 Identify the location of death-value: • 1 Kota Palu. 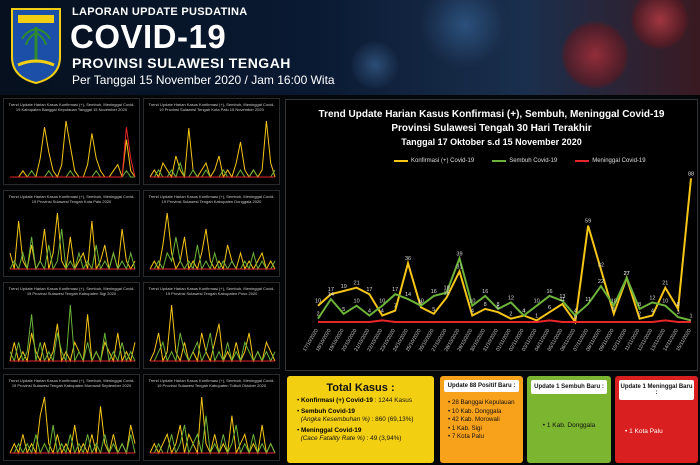
(644, 431).